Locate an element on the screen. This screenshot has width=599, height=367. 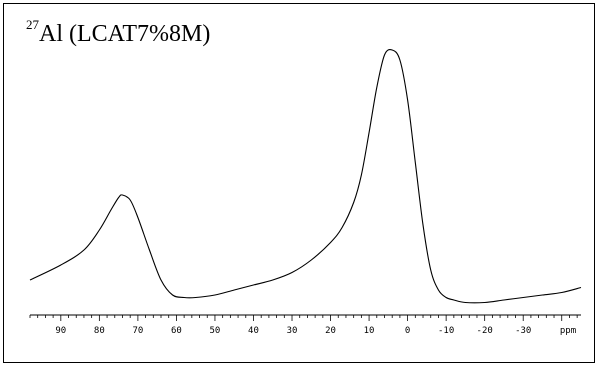
x-tick-label: 40 is located at coordinates (253, 331).